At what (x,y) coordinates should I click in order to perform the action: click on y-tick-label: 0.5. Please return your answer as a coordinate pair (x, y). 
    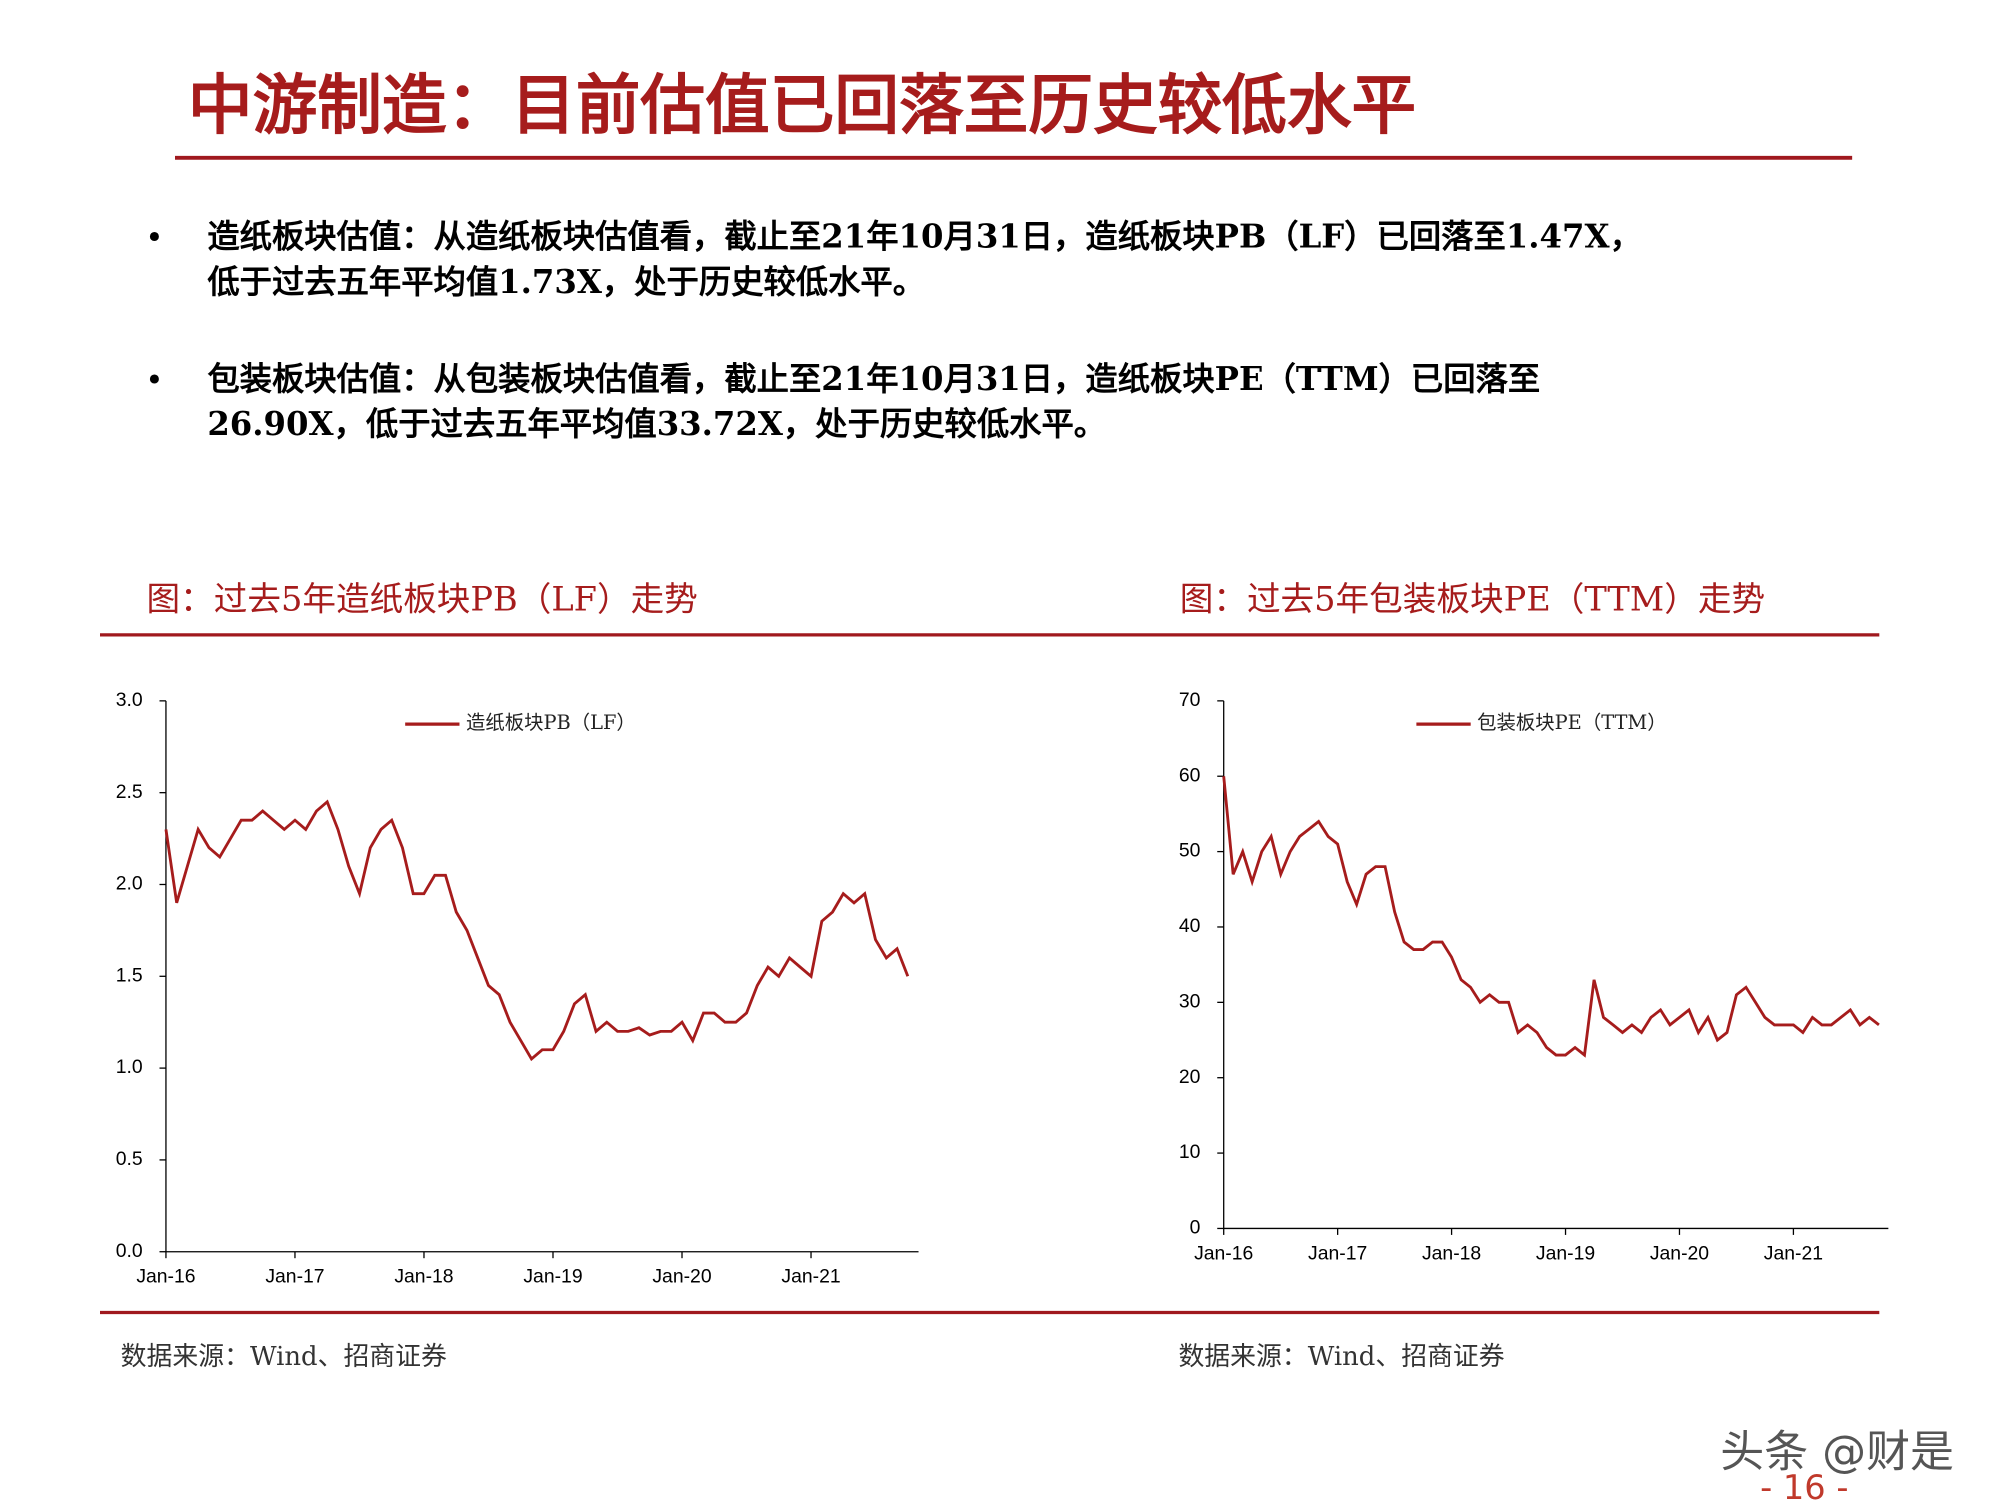
    Looking at the image, I should click on (129, 1159).